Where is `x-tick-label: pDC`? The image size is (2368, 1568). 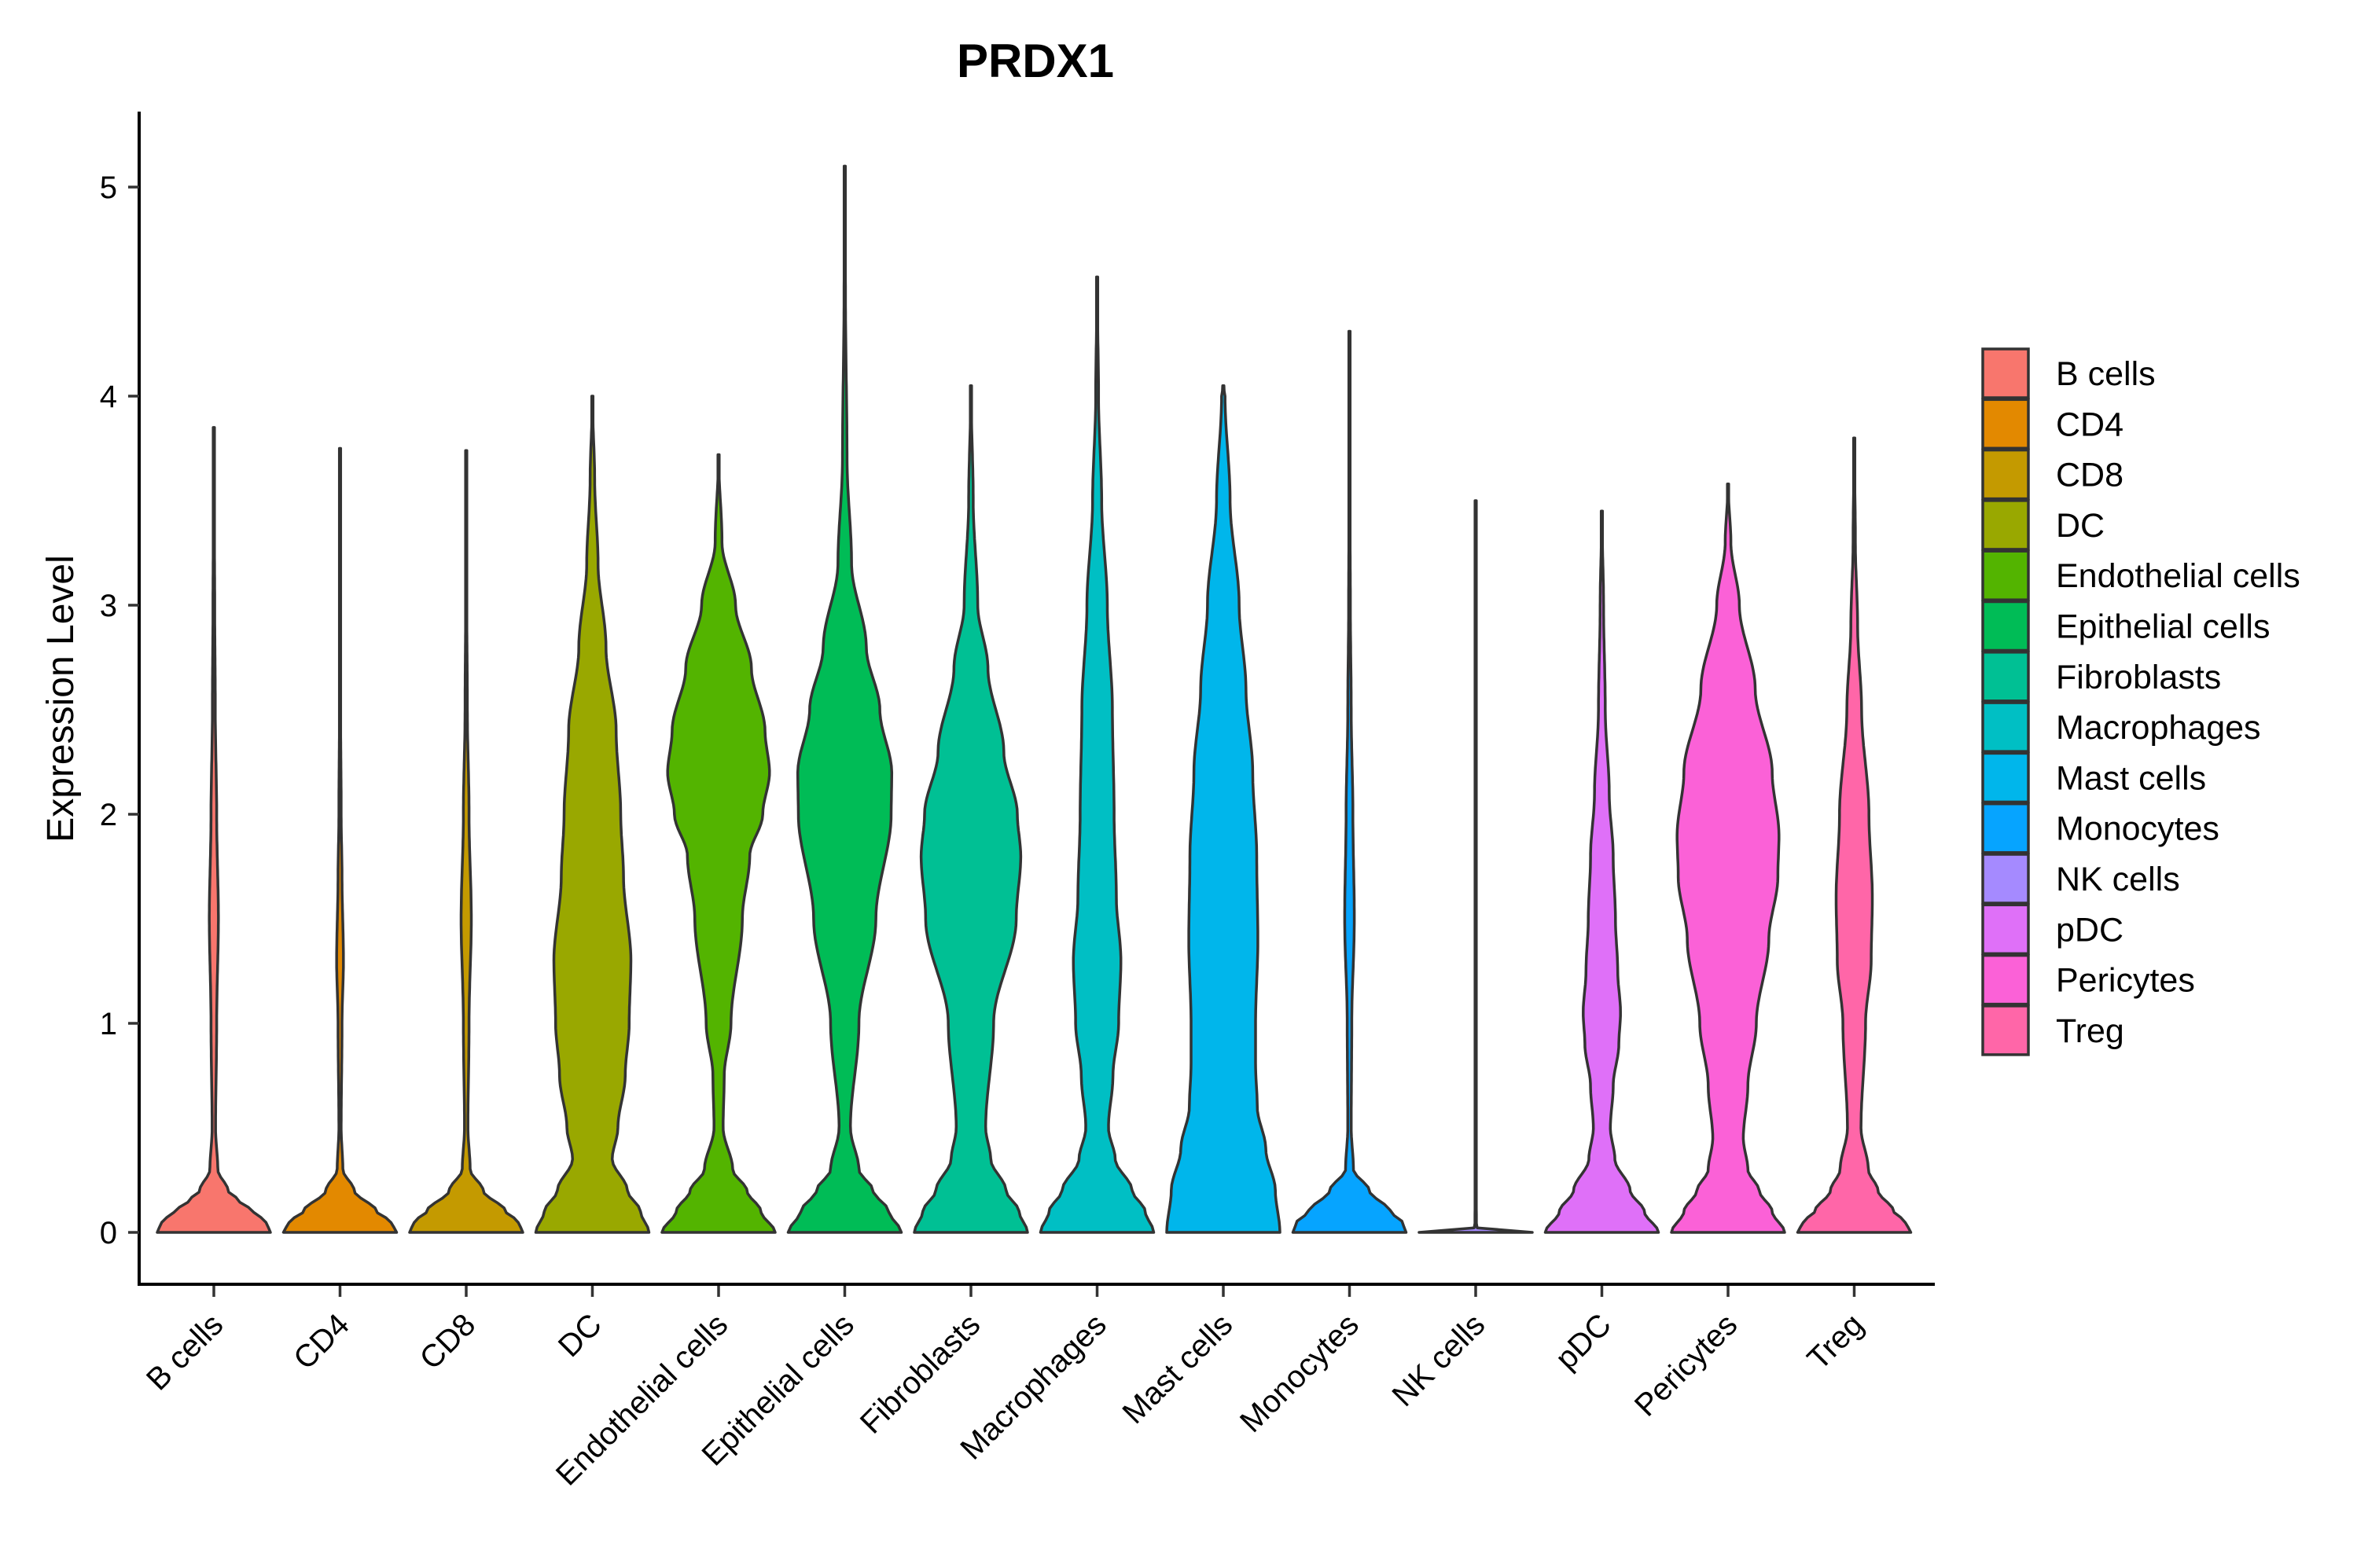
x-tick-label: pDC is located at coordinates (1583, 1341).